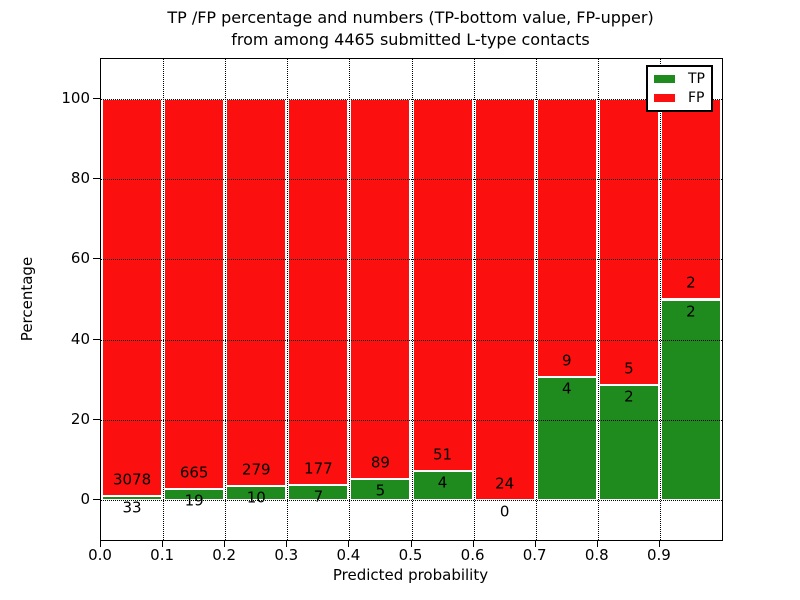 Image resolution: width=800 pixels, height=600 pixels. I want to click on fp-count-label-5: 51, so click(443, 454).